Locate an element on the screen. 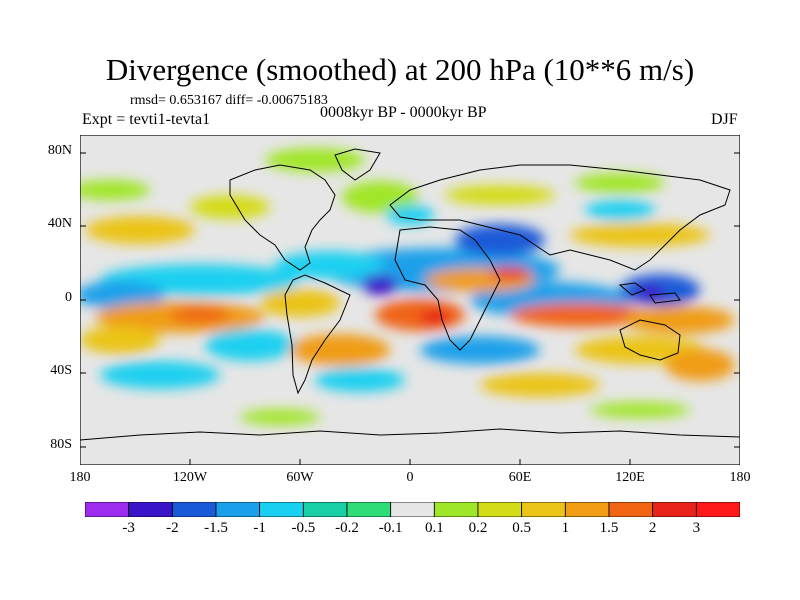 This screenshot has width=800, height=600. colorbar-label: 2 is located at coordinates (652, 528).